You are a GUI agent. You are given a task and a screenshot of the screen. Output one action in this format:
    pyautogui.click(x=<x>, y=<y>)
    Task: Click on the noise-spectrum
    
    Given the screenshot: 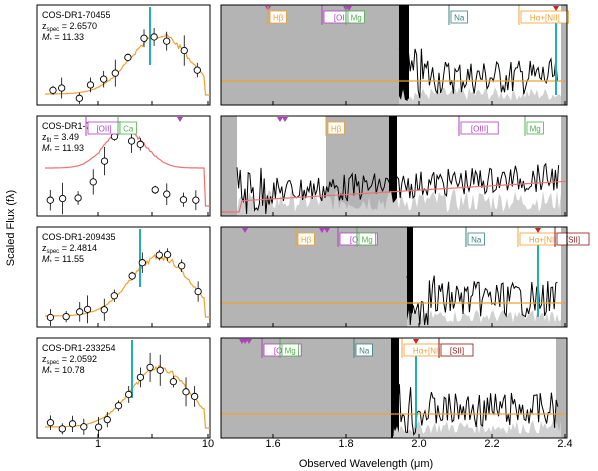 What is the action you would take?
    pyautogui.click(x=399, y=202)
    